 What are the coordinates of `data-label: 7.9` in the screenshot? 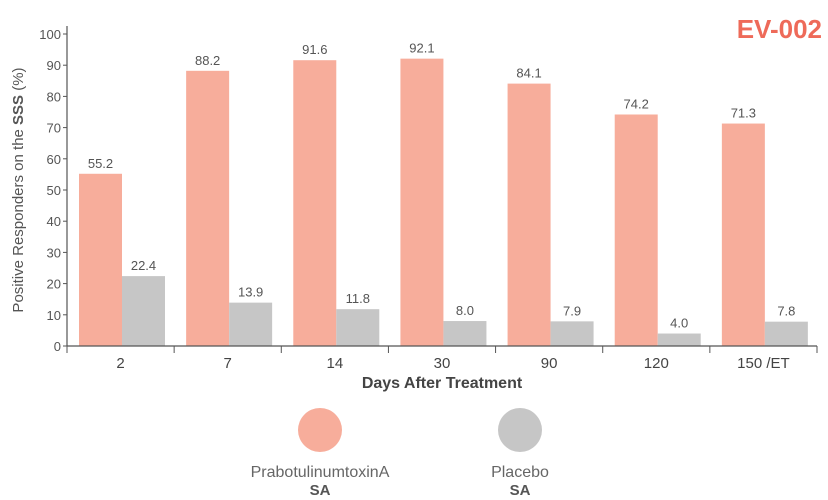 It's located at (572, 310).